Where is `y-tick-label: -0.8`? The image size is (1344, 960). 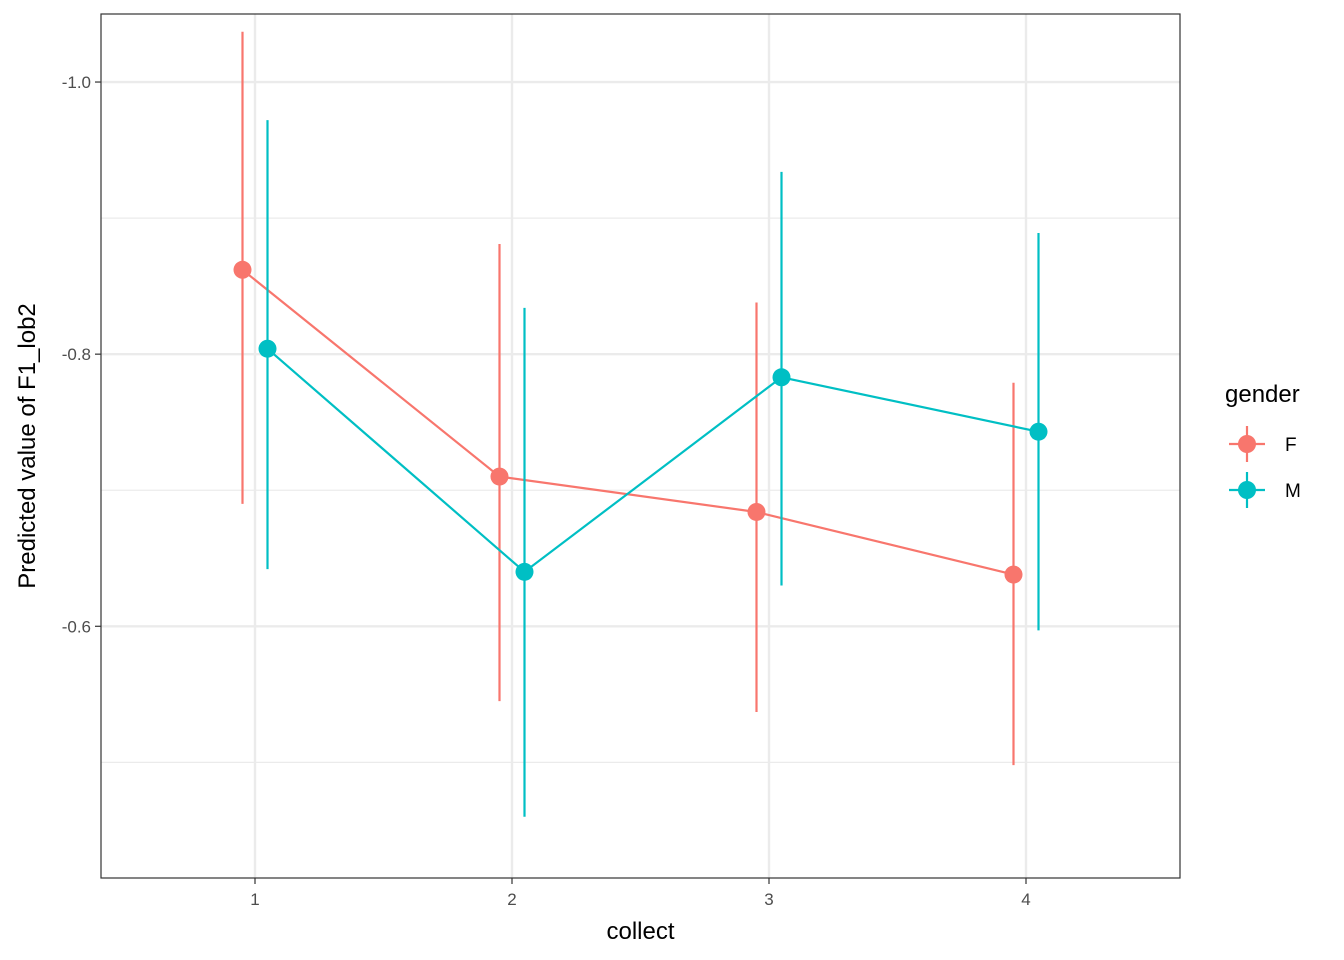
y-tick-label: -0.8 is located at coordinates (76, 354).